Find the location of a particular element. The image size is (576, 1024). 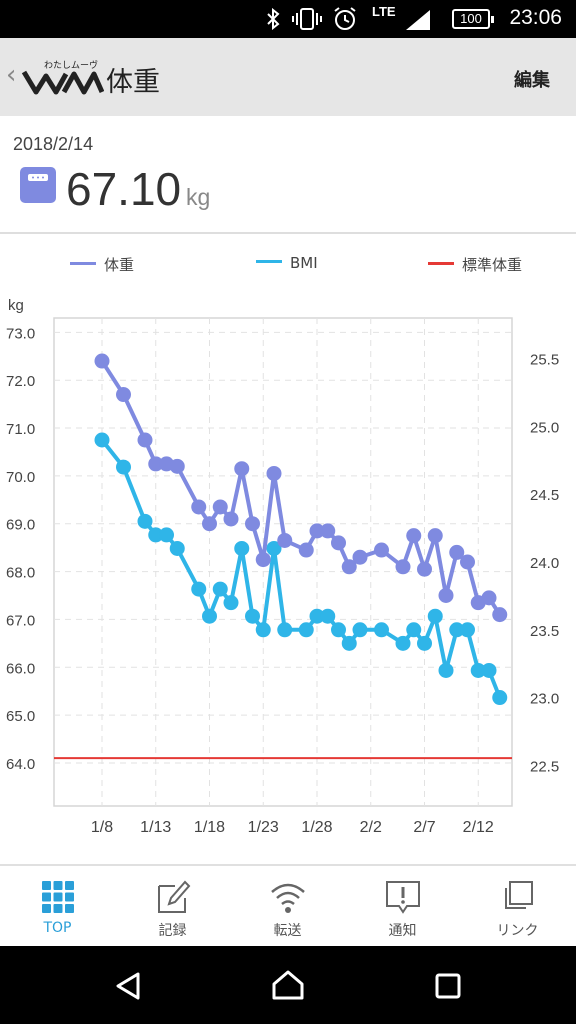

app-logo is located at coordinates (62, 76).